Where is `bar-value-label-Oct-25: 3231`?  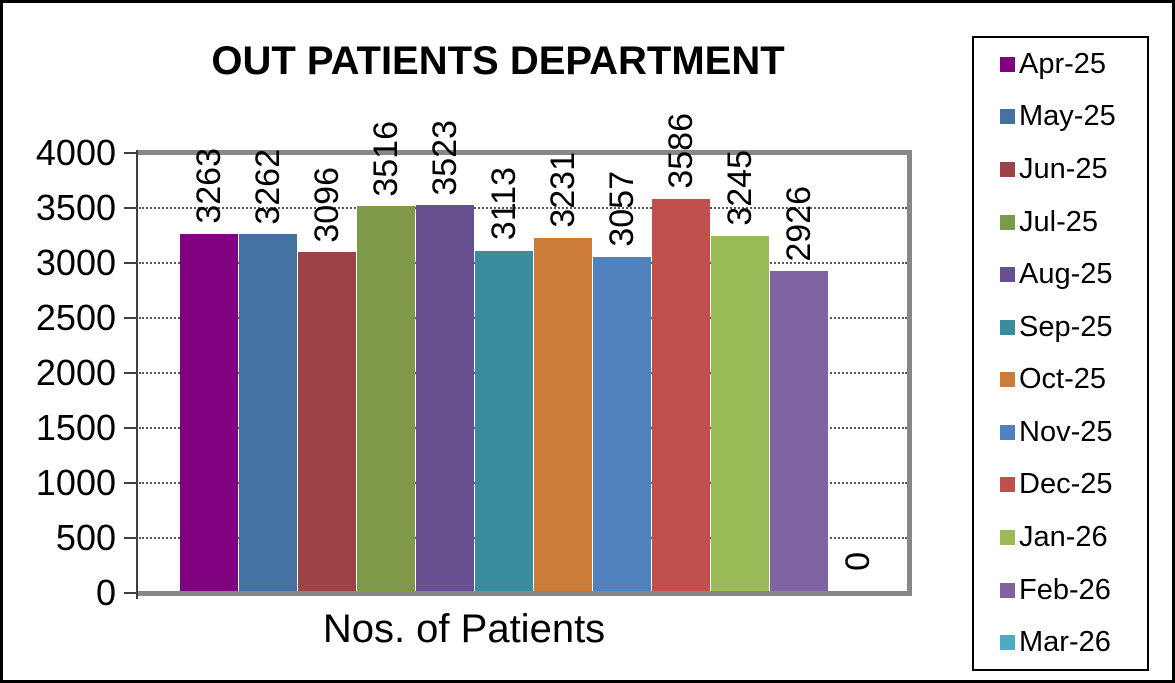 bar-value-label-Oct-25: 3231 is located at coordinates (563, 189).